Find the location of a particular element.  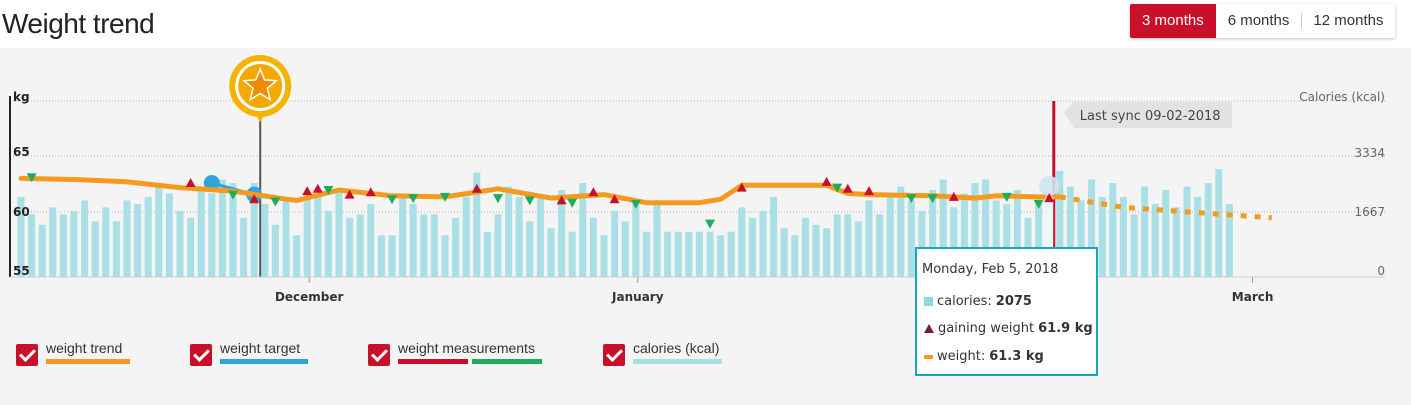

right-tick-label: 0 is located at coordinates (1381, 271).